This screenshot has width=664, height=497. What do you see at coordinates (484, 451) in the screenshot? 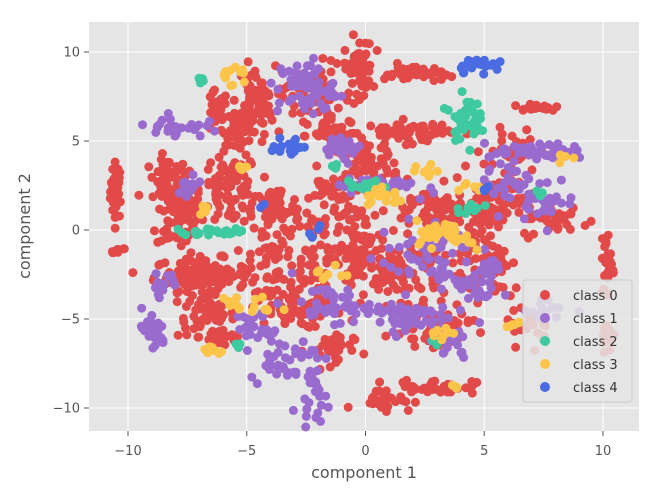
I see `x-tick-label: 5` at bounding box center [484, 451].